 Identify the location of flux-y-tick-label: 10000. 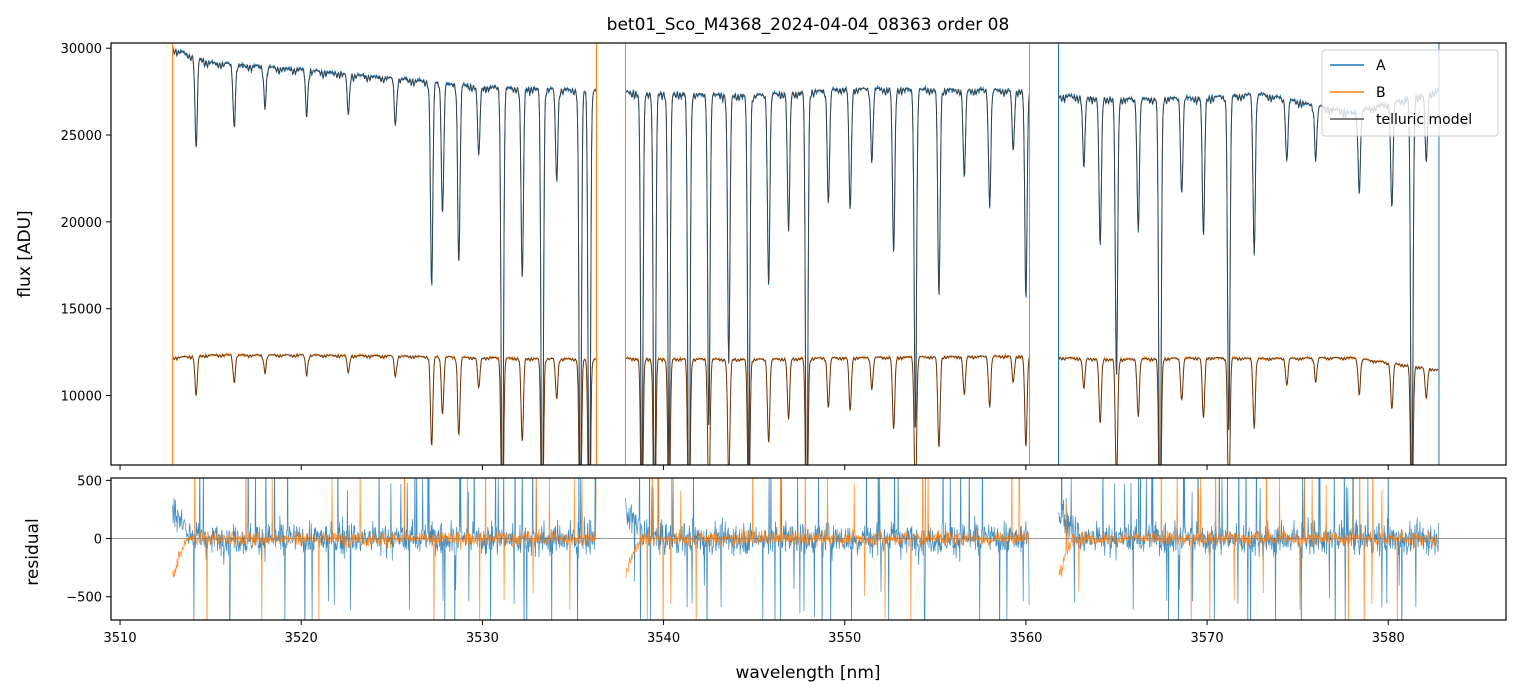
(81, 397).